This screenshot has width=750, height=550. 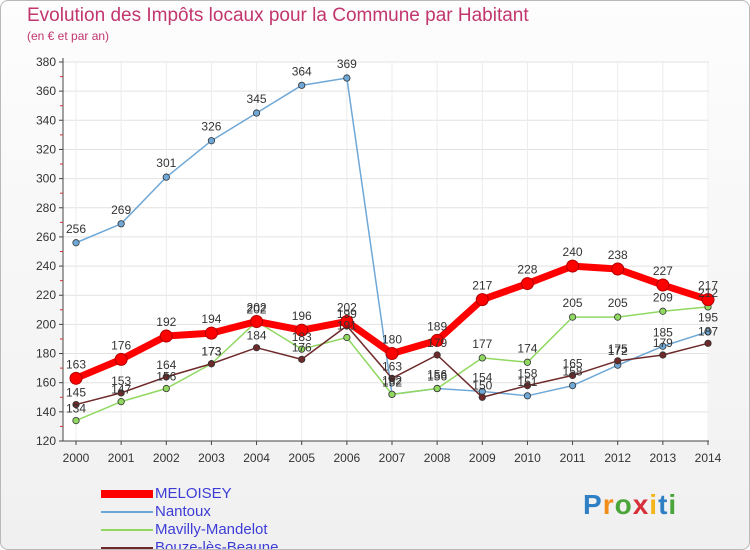 I want to click on x-tick-label: 2001, so click(x=121, y=458).